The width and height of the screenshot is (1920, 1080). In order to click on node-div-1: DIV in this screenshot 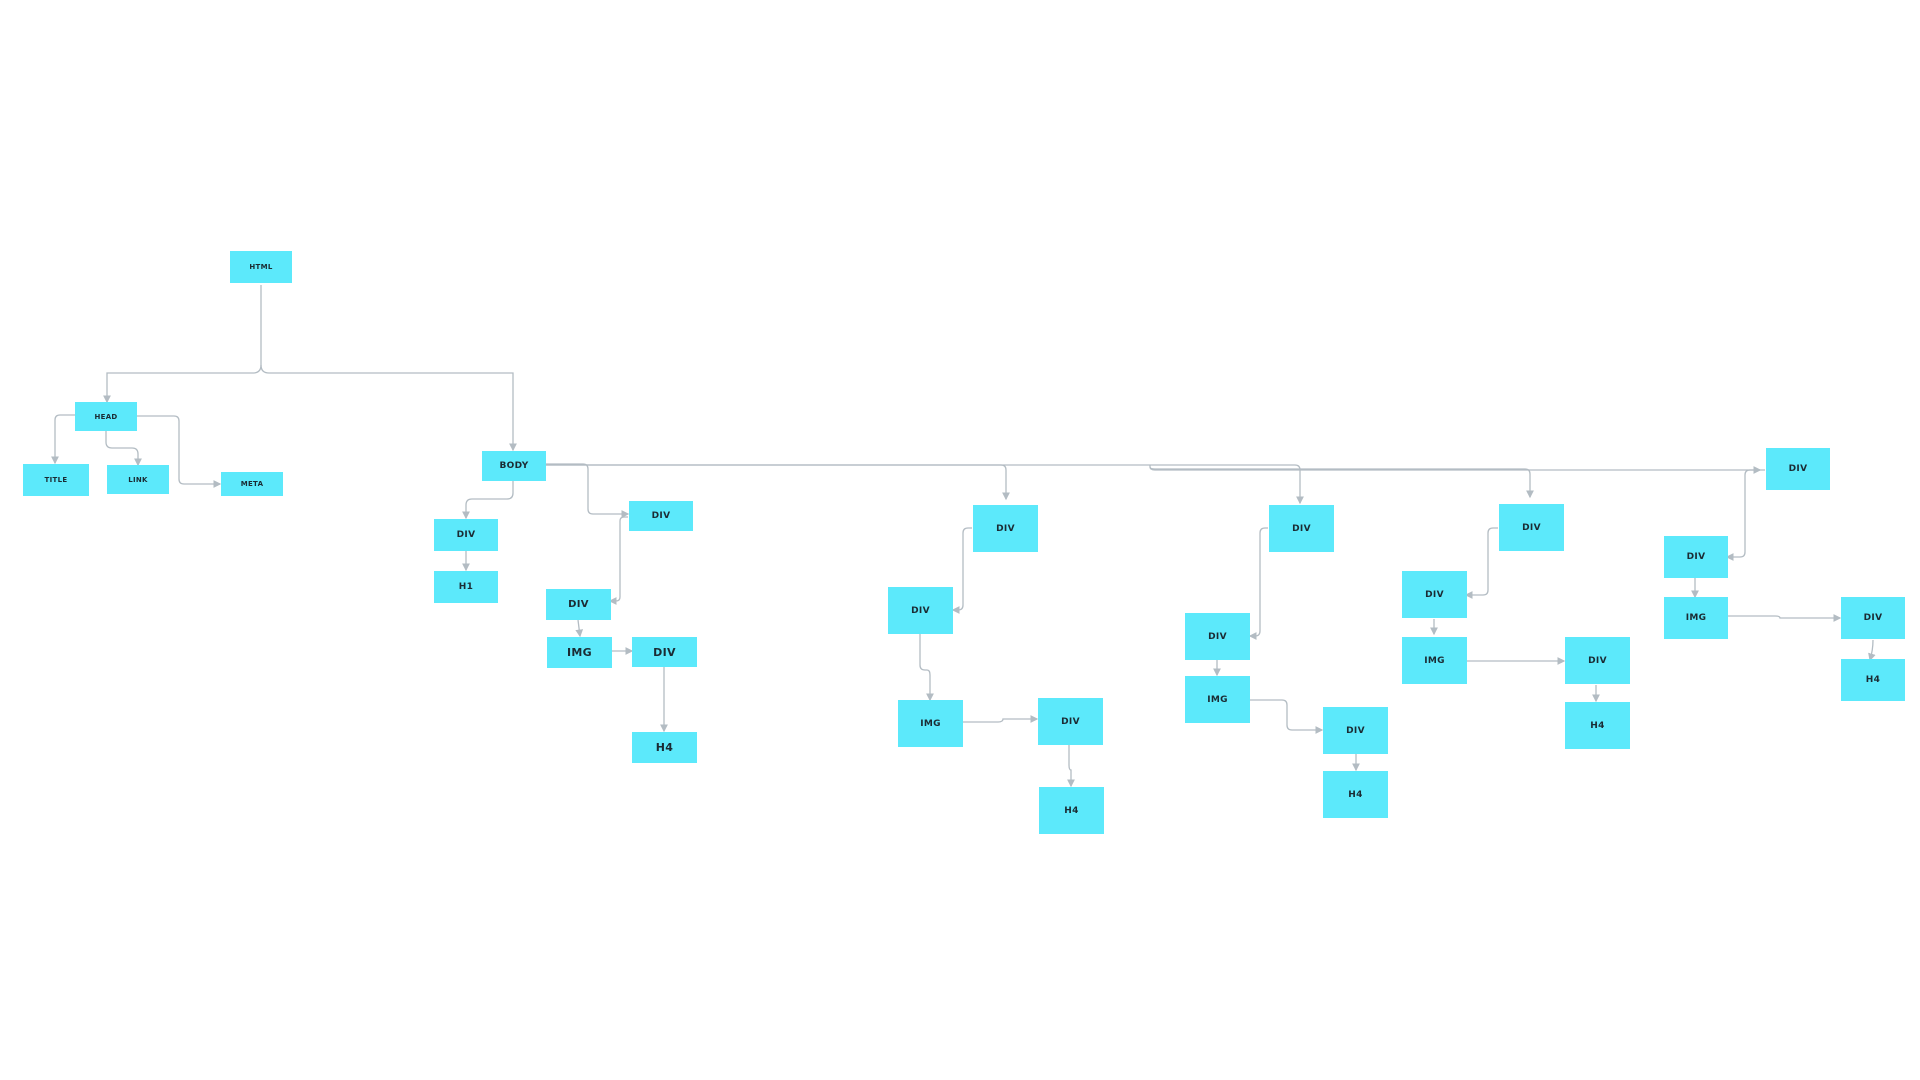, I will do `click(466, 535)`.